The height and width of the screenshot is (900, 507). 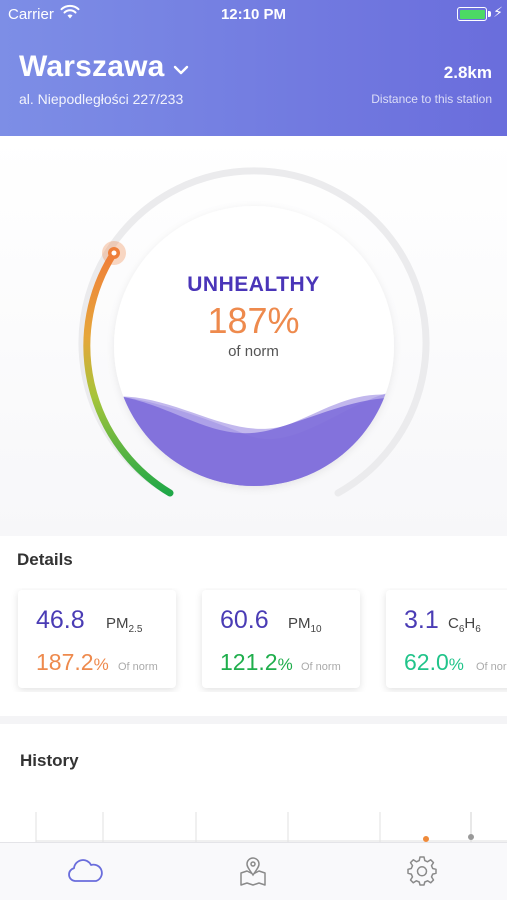 I want to click on carrier-label: Carrier, so click(x=31, y=14).